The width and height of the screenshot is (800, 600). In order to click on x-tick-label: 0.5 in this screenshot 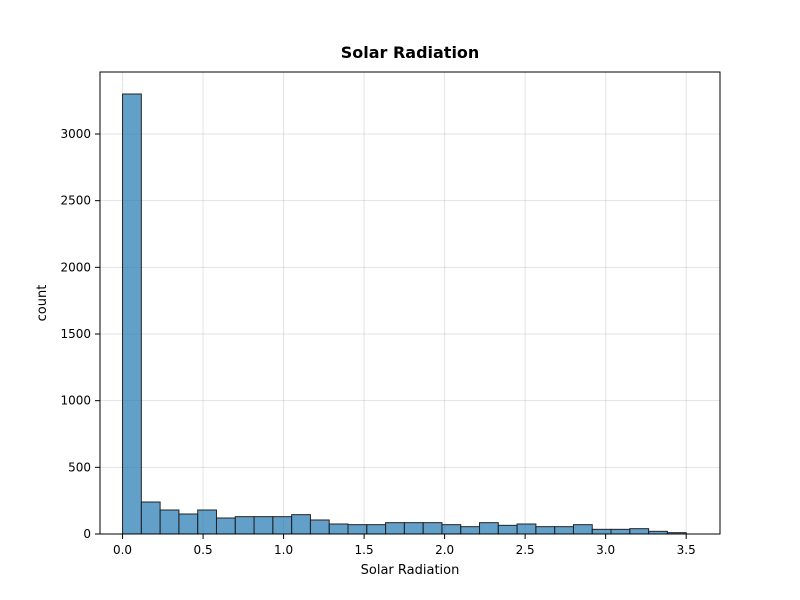, I will do `click(203, 550)`.